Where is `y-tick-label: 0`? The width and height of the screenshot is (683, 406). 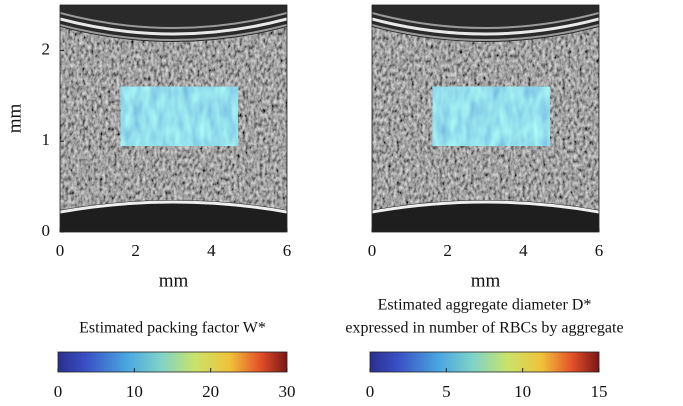
y-tick-label: 0 is located at coordinates (46, 230).